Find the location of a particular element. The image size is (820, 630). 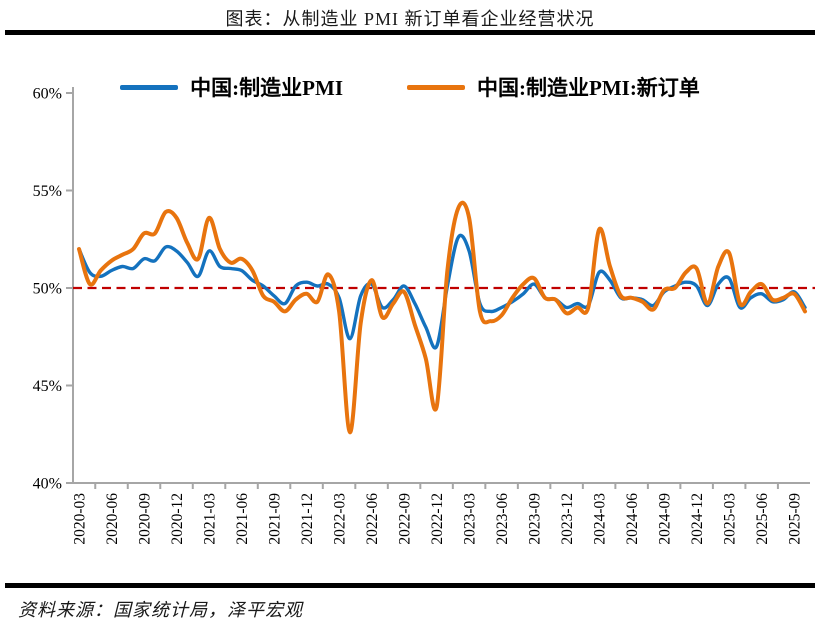

svg-text: 60% is located at coordinates (47, 94).